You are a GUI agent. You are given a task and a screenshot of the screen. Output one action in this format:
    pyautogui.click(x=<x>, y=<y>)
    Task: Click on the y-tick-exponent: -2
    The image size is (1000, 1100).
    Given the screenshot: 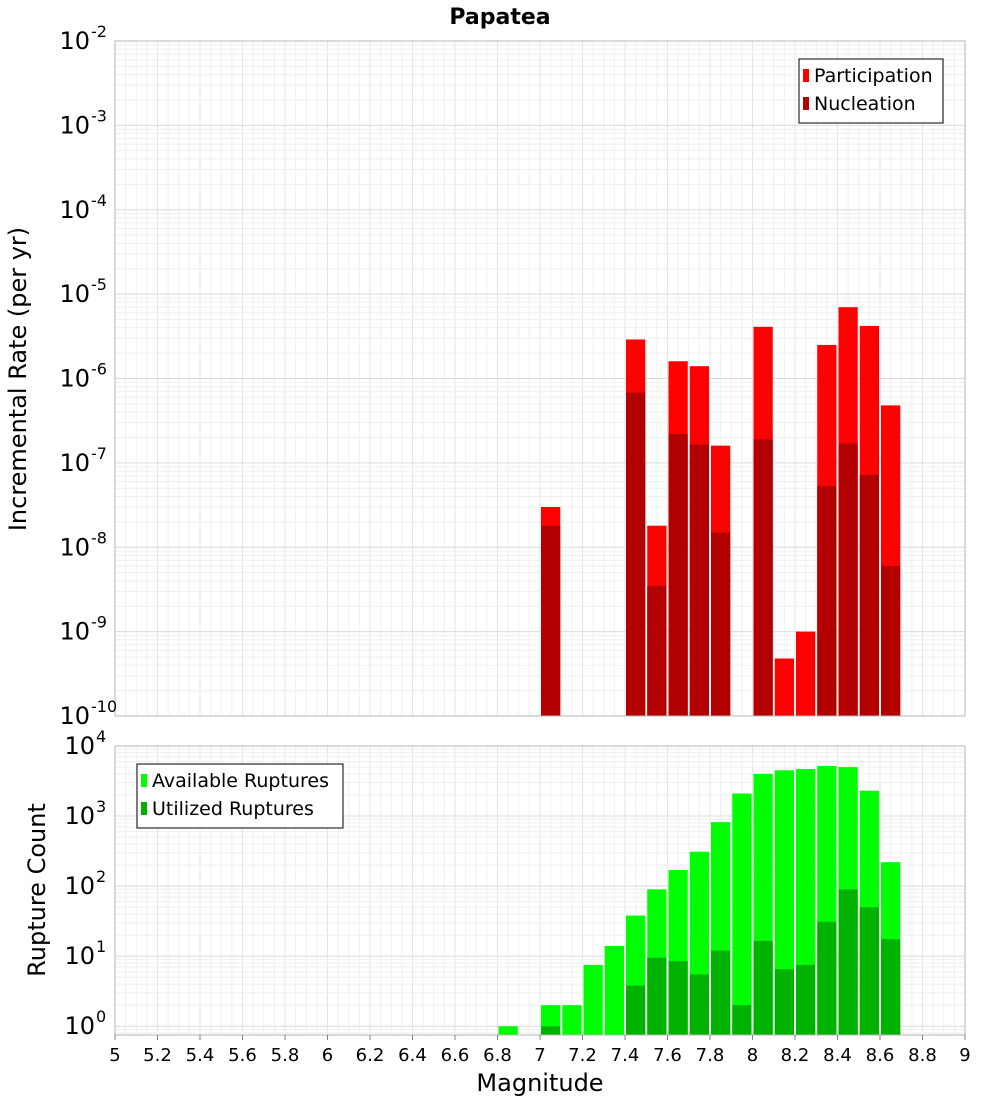 What is the action you would take?
    pyautogui.click(x=99, y=31)
    